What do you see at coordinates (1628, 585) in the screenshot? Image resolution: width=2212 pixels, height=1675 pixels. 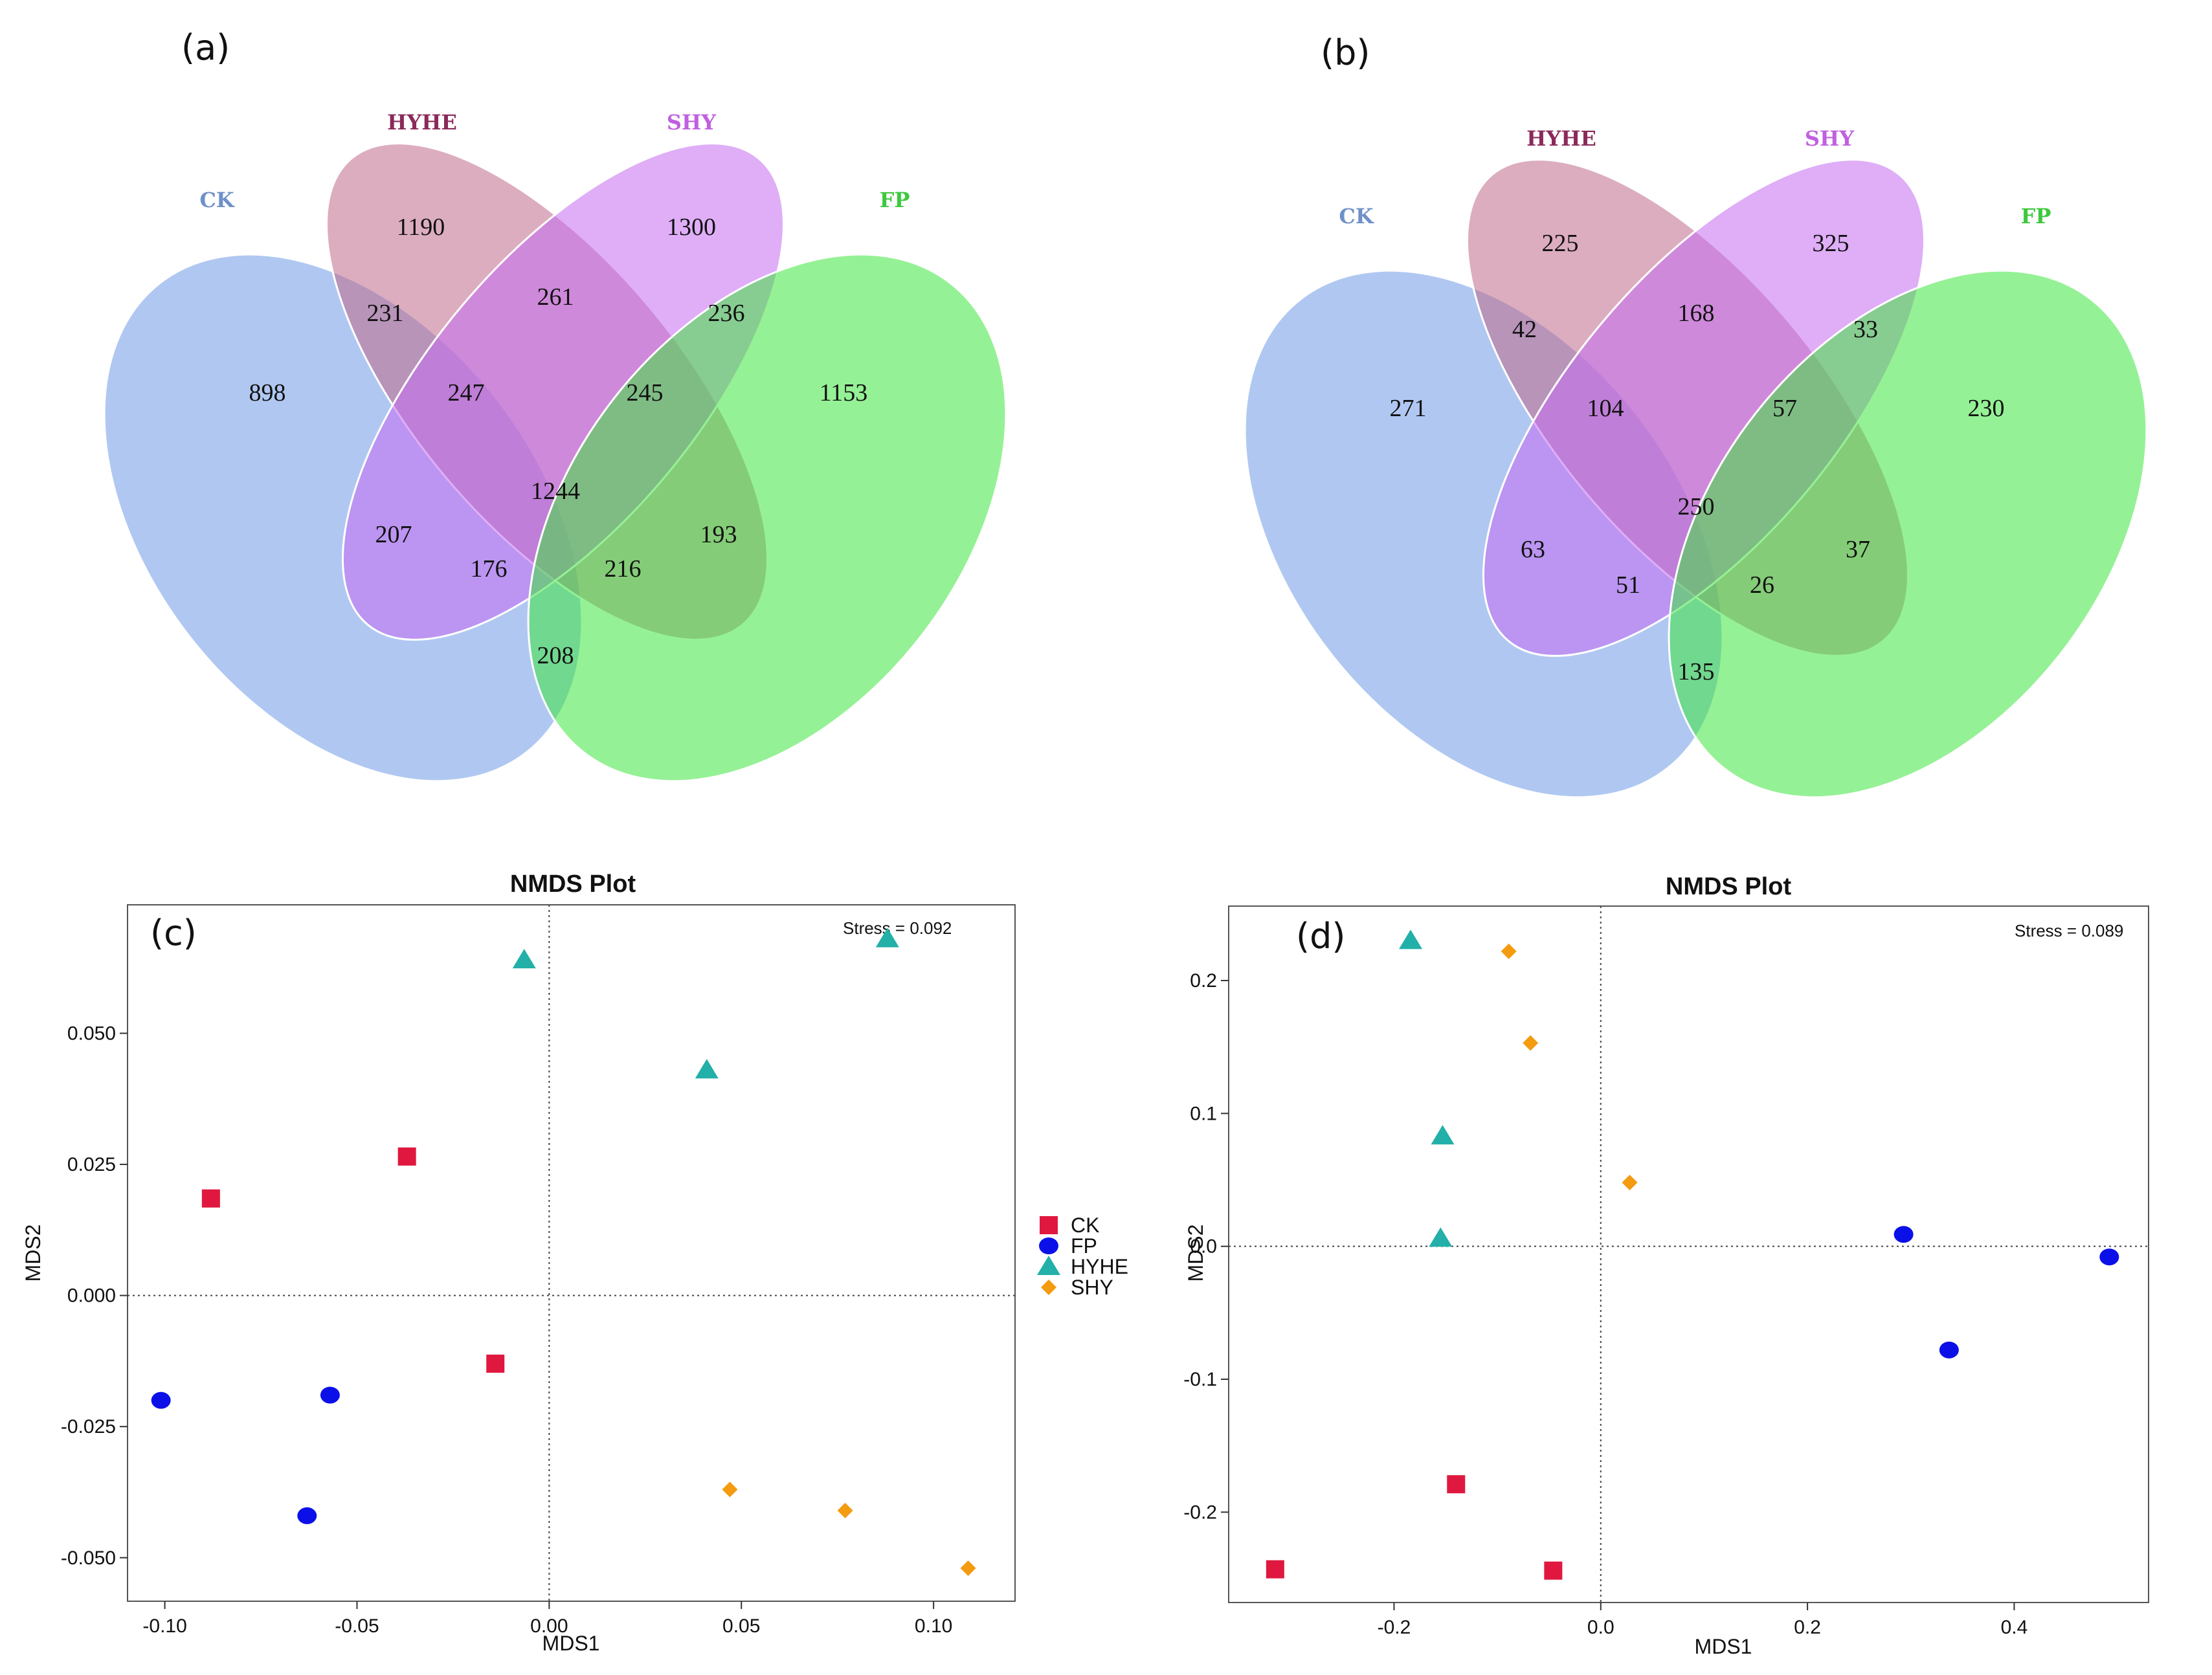 I see `venn-b-count-ck-shy-fp: 51` at bounding box center [1628, 585].